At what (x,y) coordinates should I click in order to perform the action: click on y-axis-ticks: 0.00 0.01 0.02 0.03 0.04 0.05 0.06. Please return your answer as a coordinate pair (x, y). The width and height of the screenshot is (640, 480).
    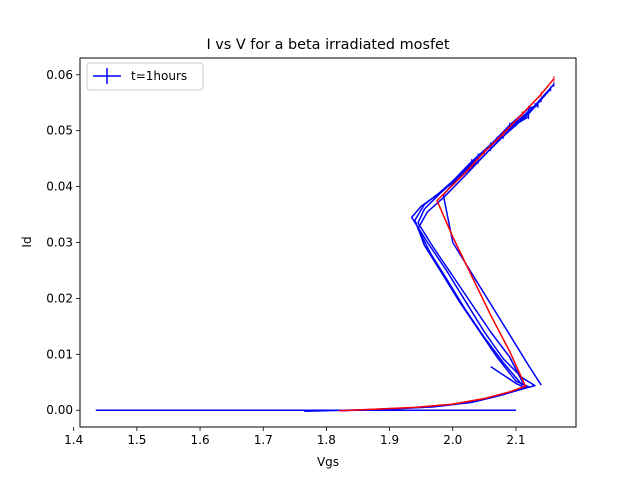
    Looking at the image, I should click on (63, 242).